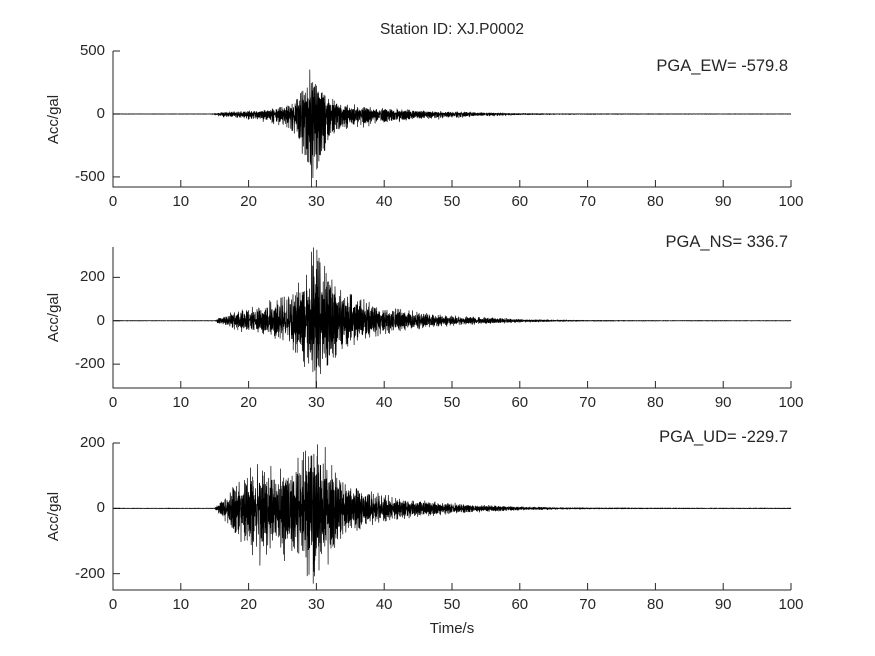  What do you see at coordinates (92, 50) in the screenshot?
I see `y-tick-label-ew: 500` at bounding box center [92, 50].